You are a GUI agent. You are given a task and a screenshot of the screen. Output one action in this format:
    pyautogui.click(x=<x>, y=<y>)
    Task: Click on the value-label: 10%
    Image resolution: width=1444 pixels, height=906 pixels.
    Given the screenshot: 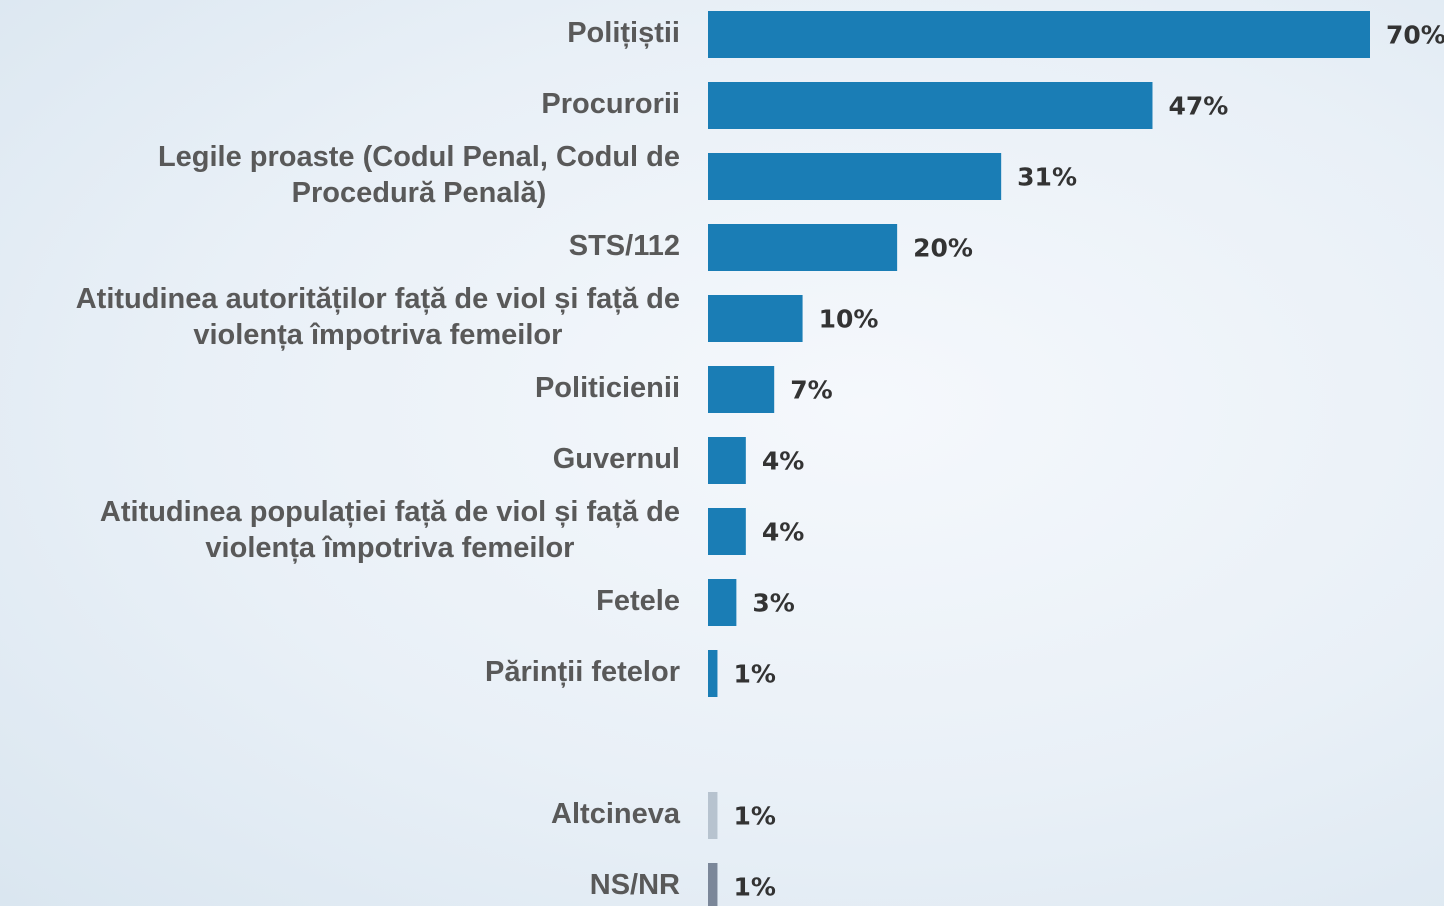 What is the action you would take?
    pyautogui.click(x=849, y=319)
    